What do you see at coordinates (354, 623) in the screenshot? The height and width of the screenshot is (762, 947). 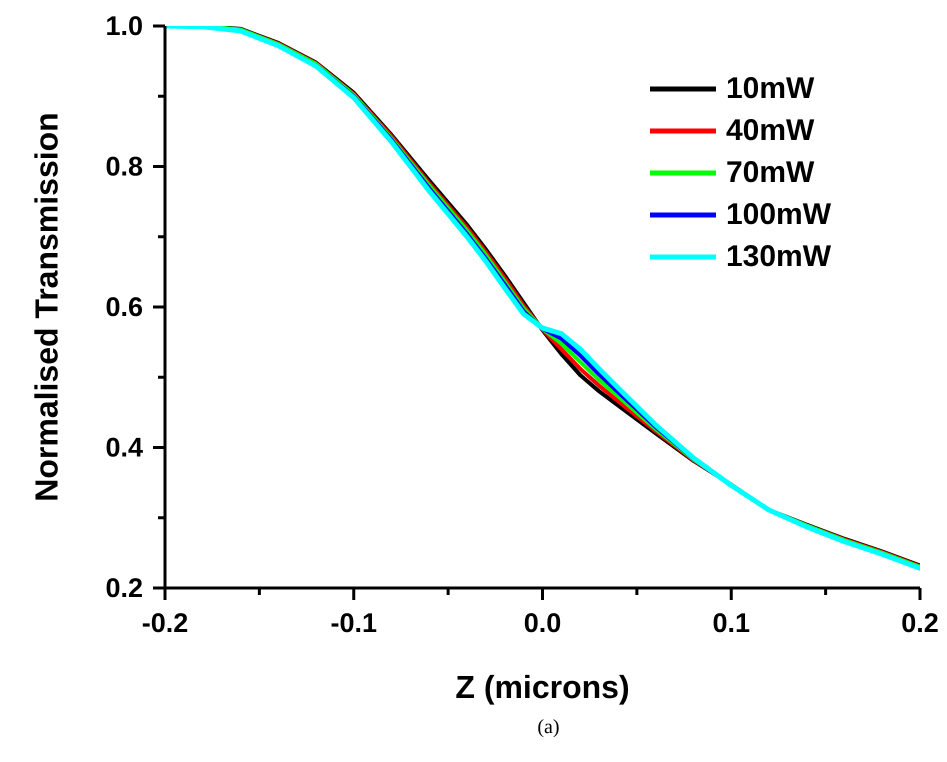 I see `x-tick-label: -0.1` at bounding box center [354, 623].